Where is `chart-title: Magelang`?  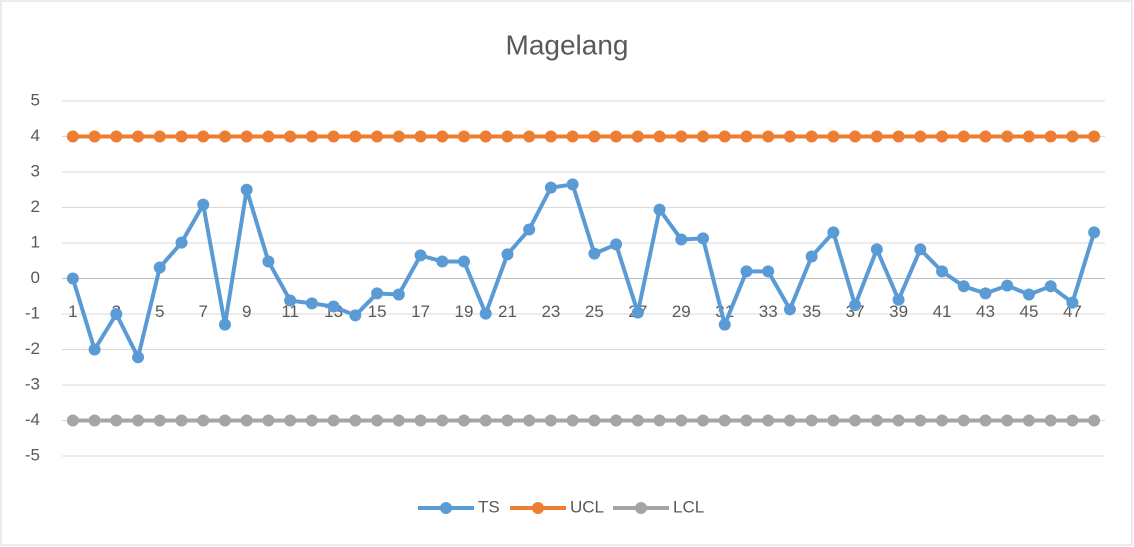 chart-title: Magelang is located at coordinates (567, 44).